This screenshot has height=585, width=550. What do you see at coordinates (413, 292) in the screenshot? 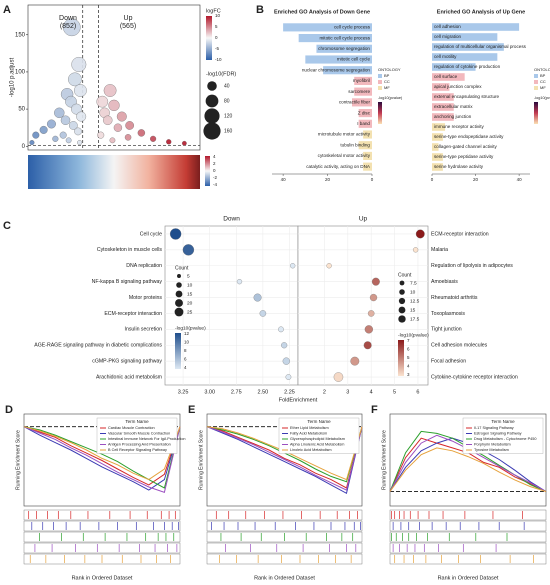
I see `legend-label: 10` at bounding box center [413, 292].